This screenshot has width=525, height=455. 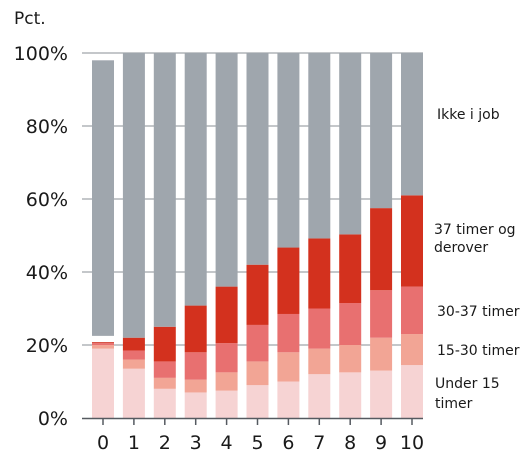 I want to click on x-tick-label: 0, so click(x=103, y=443).